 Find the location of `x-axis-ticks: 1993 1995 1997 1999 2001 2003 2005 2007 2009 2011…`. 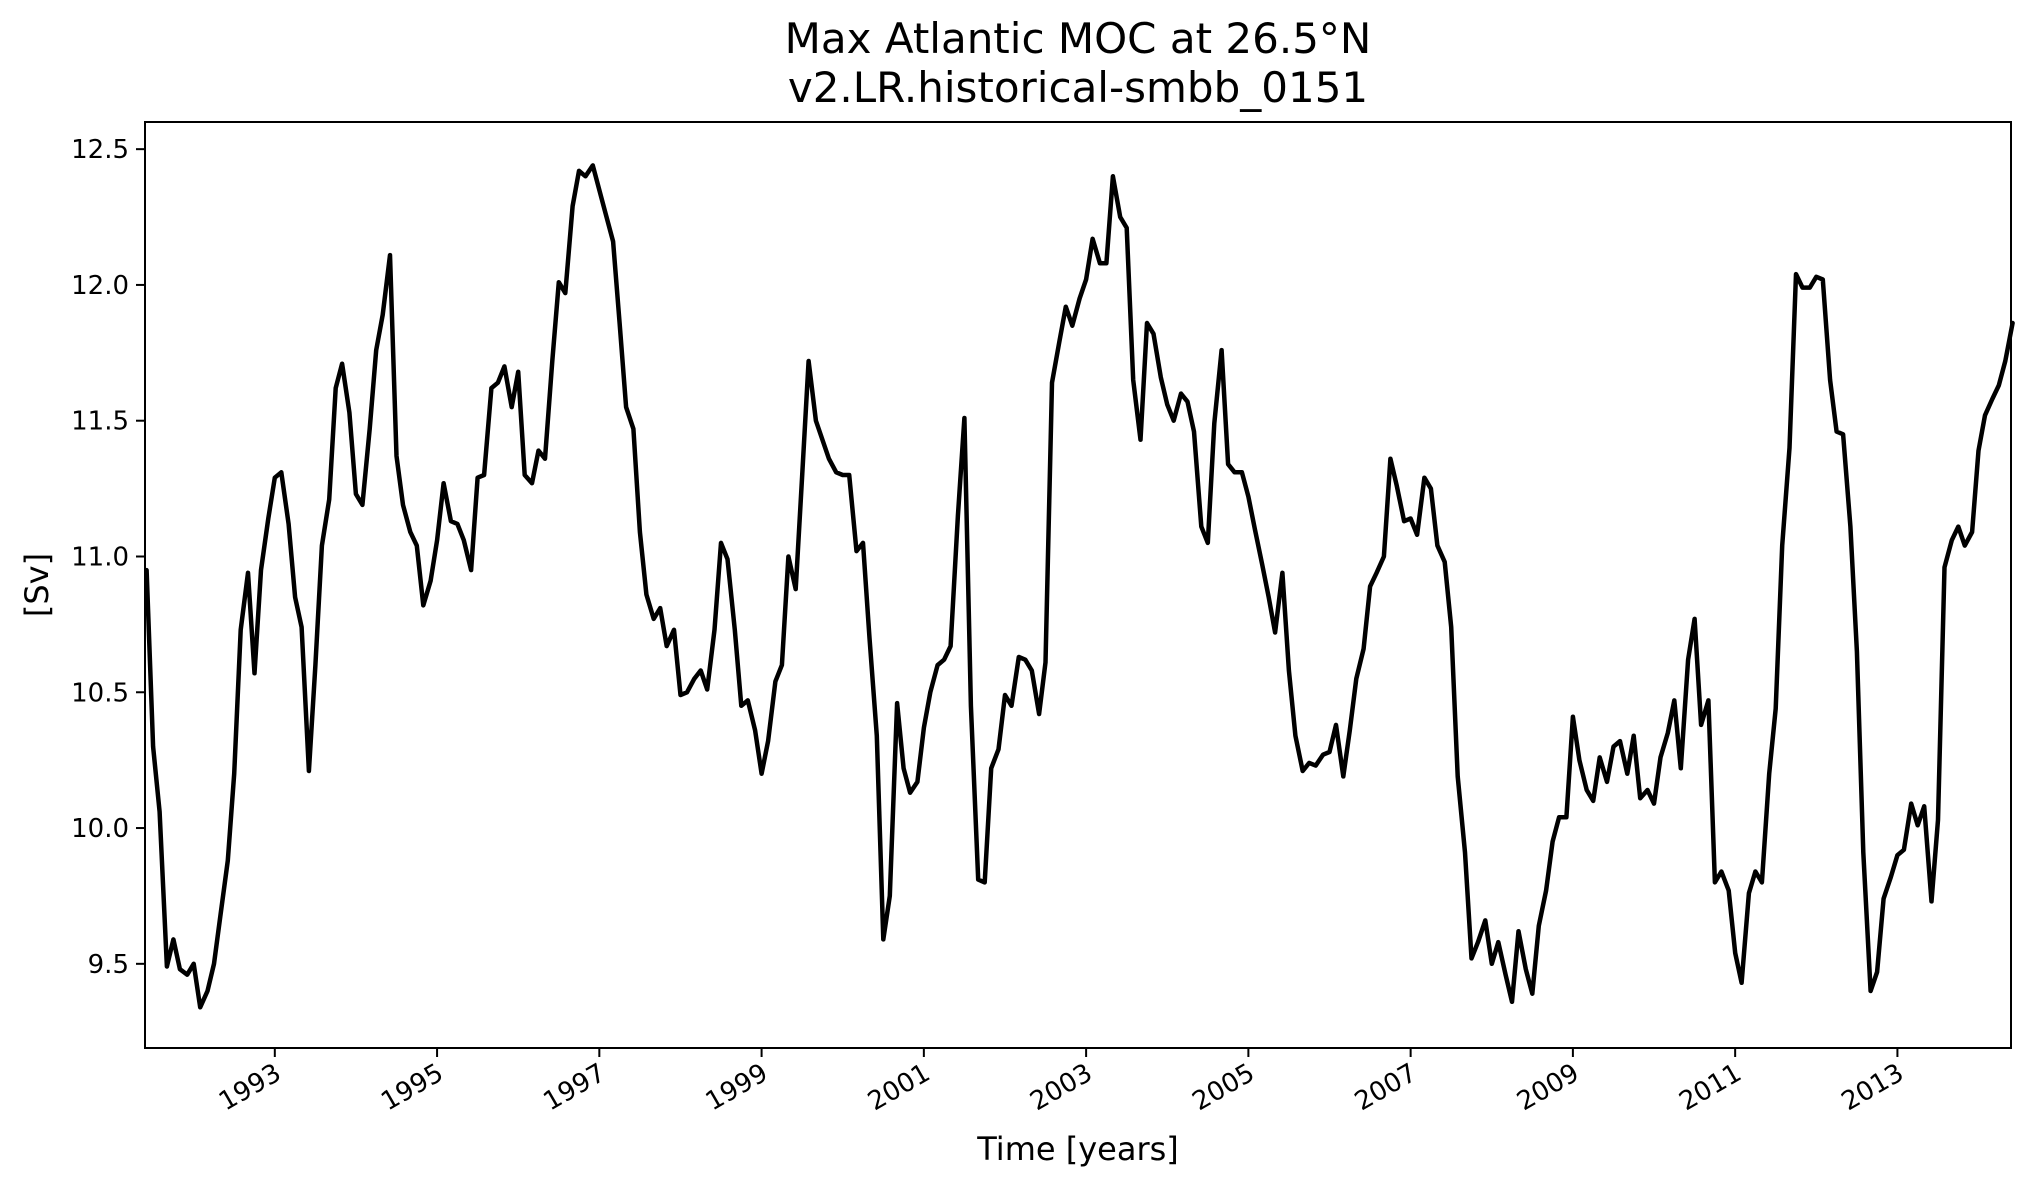

x-axis-ticks: 1993 1995 1997 1999 2001 2003 2005 2007 2009 2011… is located at coordinates (1061, 1082).